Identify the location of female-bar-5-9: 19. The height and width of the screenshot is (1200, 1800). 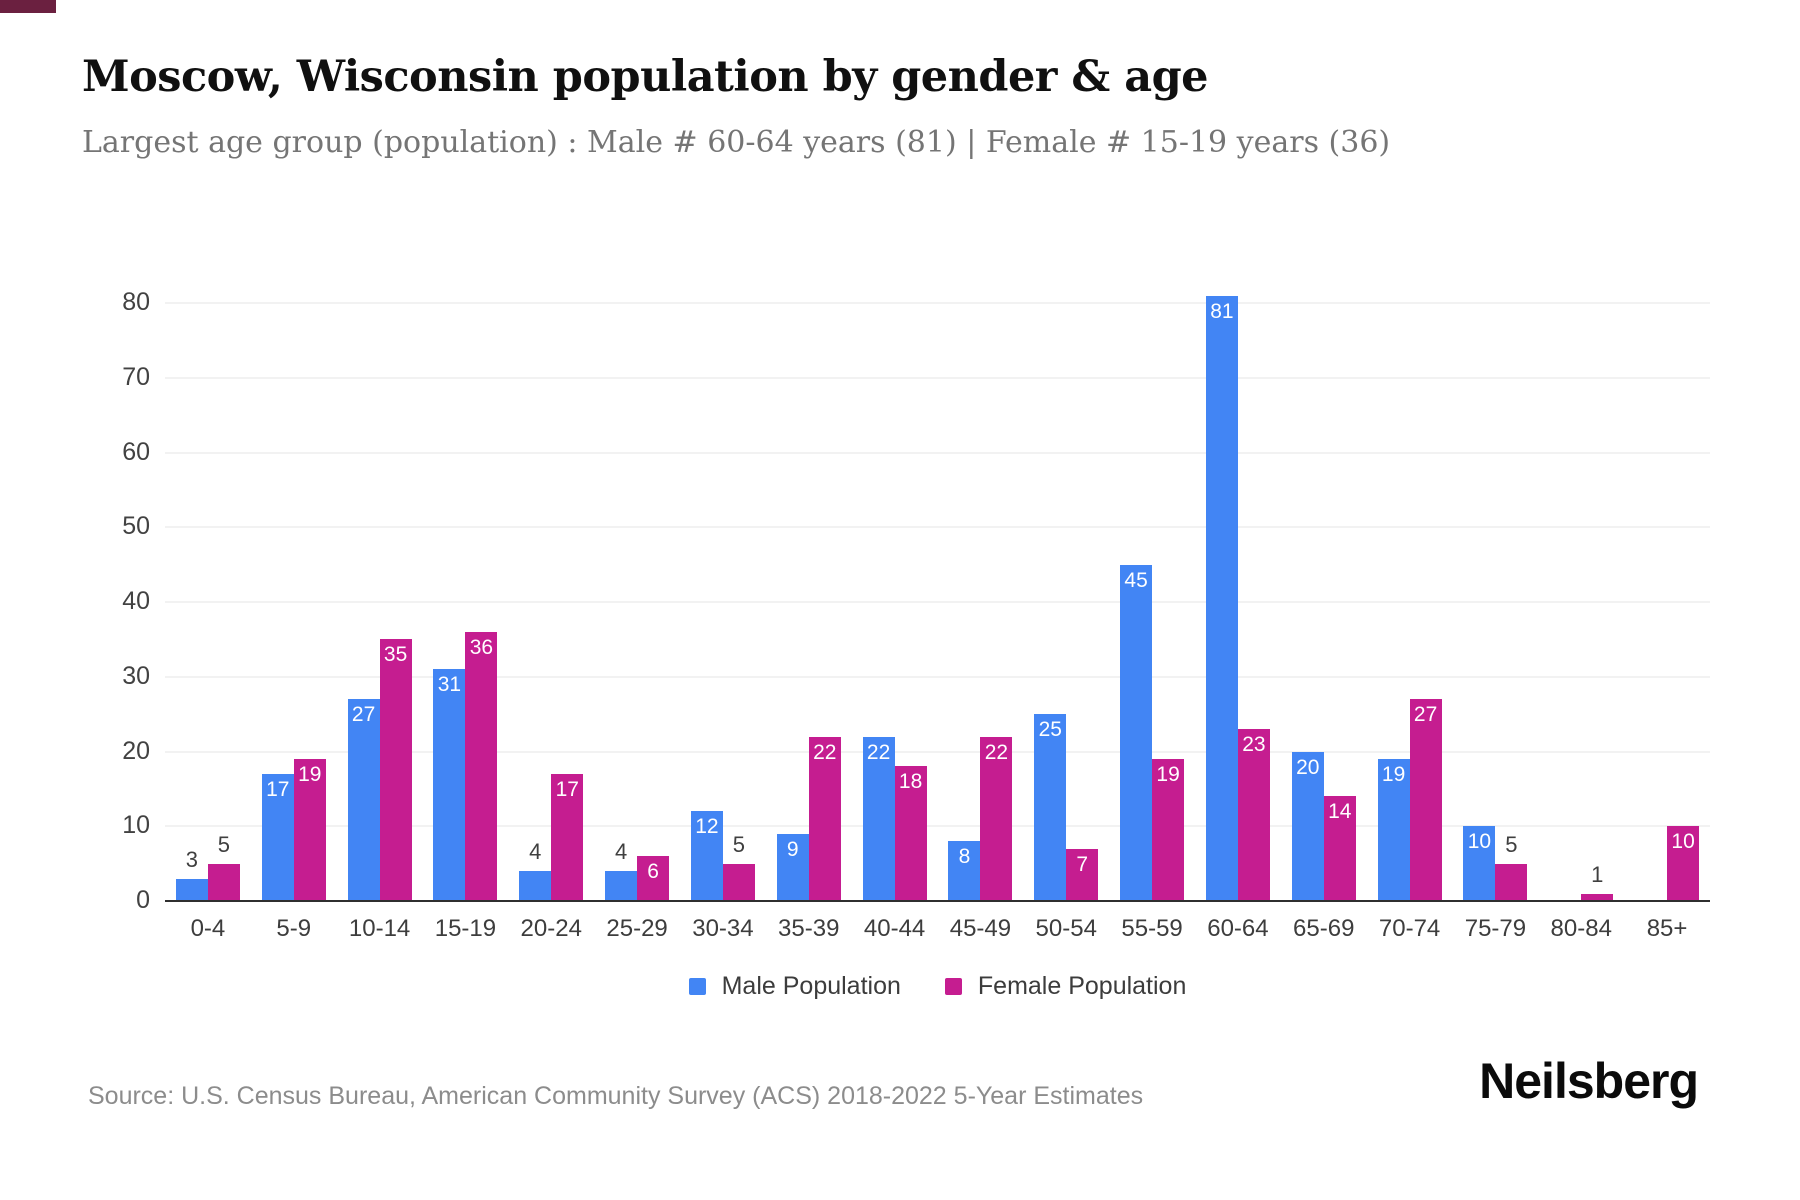
(309, 829).